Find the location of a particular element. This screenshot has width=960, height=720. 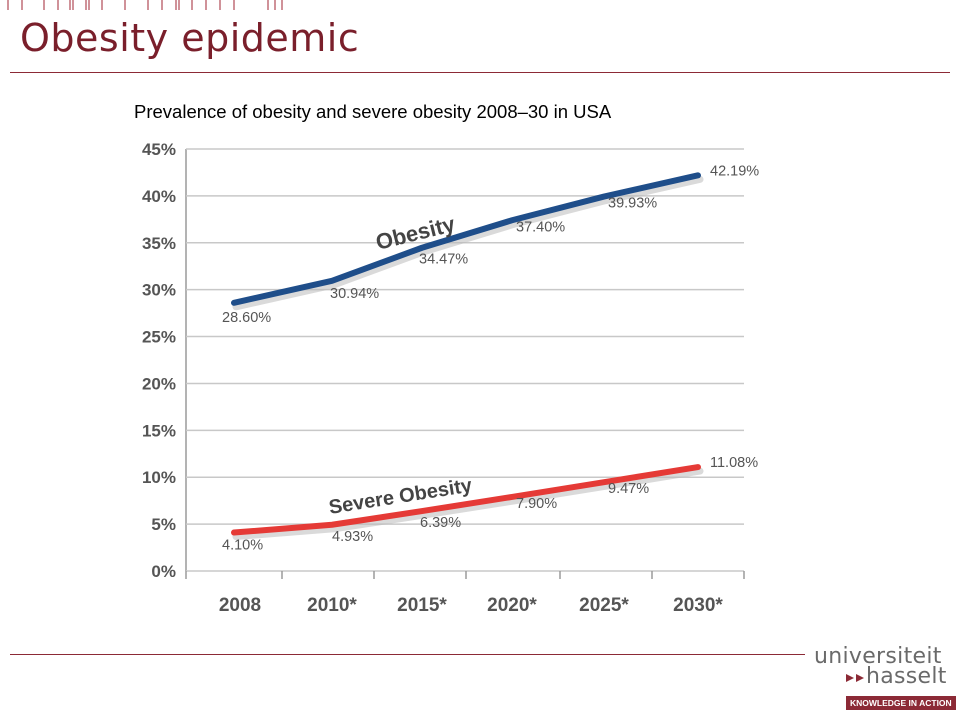

x-tick-label: 2010* is located at coordinates (332, 605).